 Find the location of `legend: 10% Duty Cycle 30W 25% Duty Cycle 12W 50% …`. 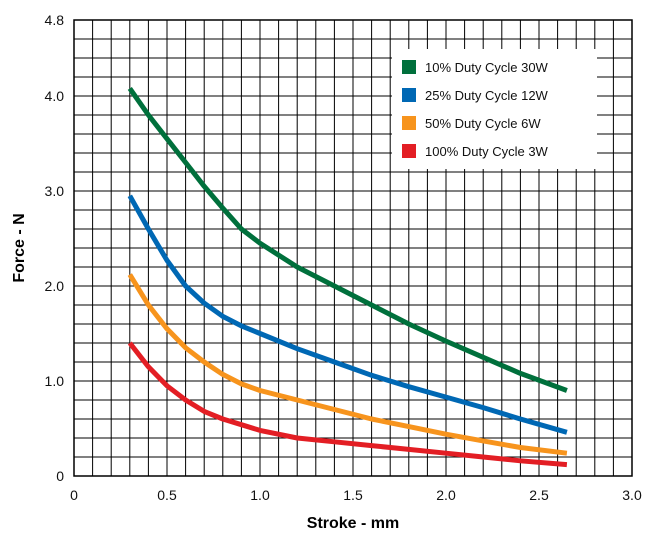

legend: 10% Duty Cycle 30W 25% Duty Cycle 12W 50% … is located at coordinates (494, 109).